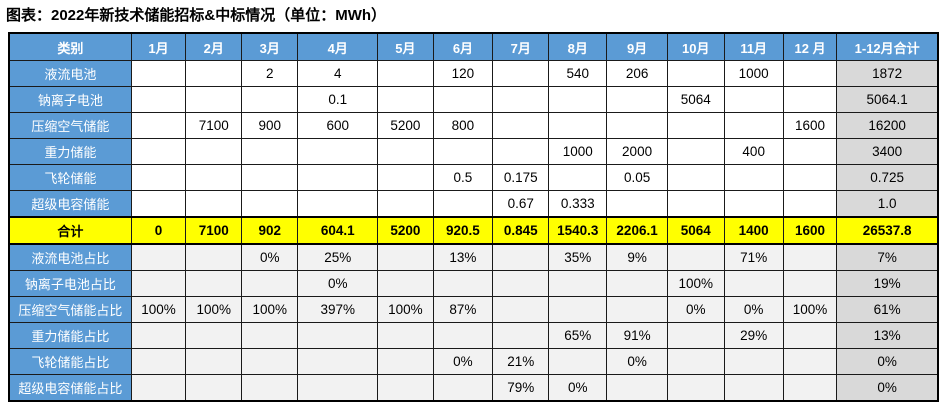 The width and height of the screenshot is (939, 404). What do you see at coordinates (196, 15) in the screenshot?
I see `page-title: 图表：2022年新技术储能招标&中标情况（单位：MWh）` at bounding box center [196, 15].